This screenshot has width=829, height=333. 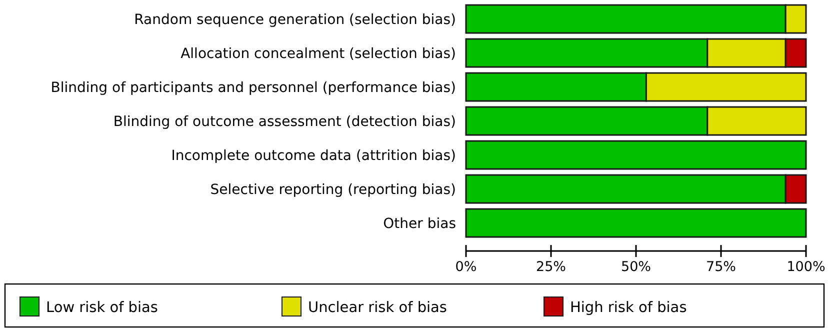 What do you see at coordinates (551, 267) in the screenshot?
I see `x-tick-label: 25%` at bounding box center [551, 267].